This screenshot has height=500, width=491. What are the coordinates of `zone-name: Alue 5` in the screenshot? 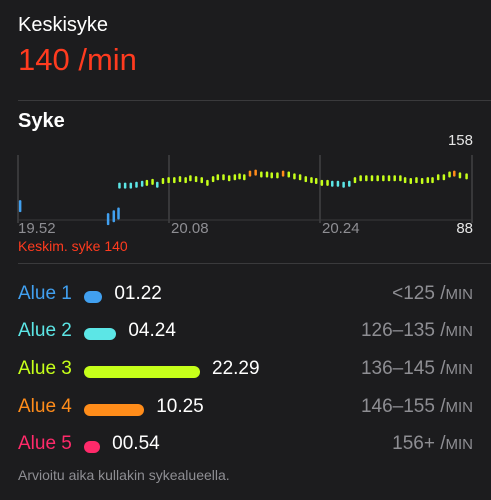 It's located at (45, 443).